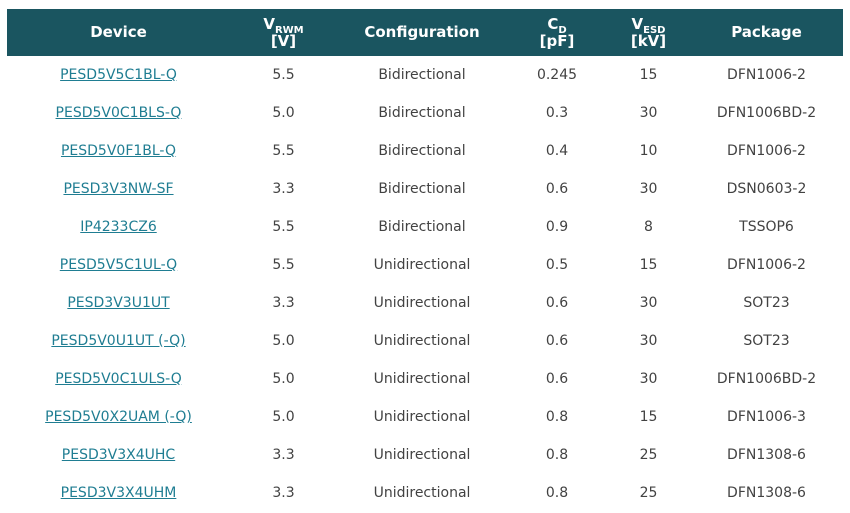 This screenshot has height=513, width=850. I want to click on cell-device: PESD5V5C1BL-Q, so click(118, 75).